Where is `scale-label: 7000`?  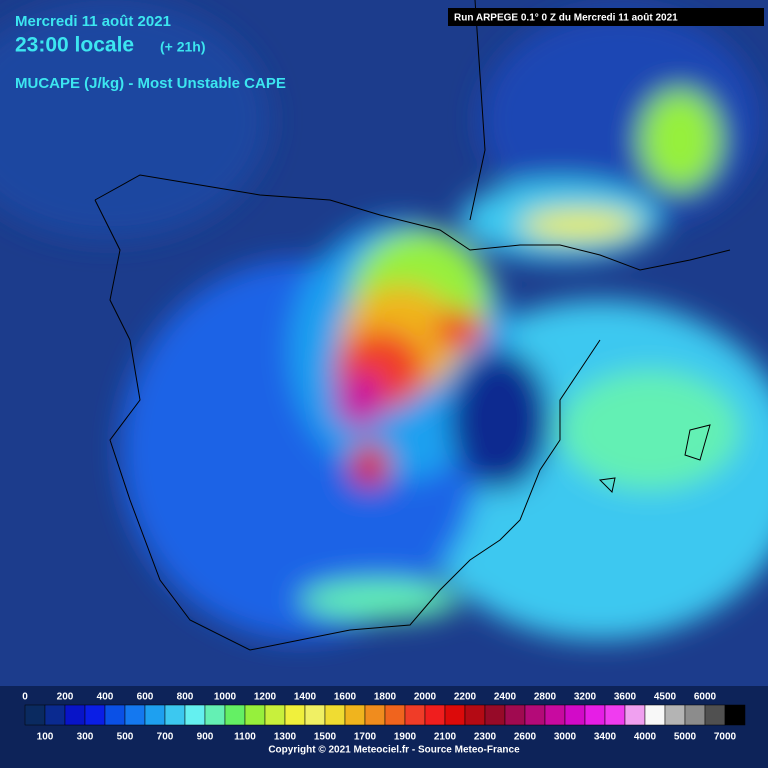
scale-label: 7000 is located at coordinates (725, 737).